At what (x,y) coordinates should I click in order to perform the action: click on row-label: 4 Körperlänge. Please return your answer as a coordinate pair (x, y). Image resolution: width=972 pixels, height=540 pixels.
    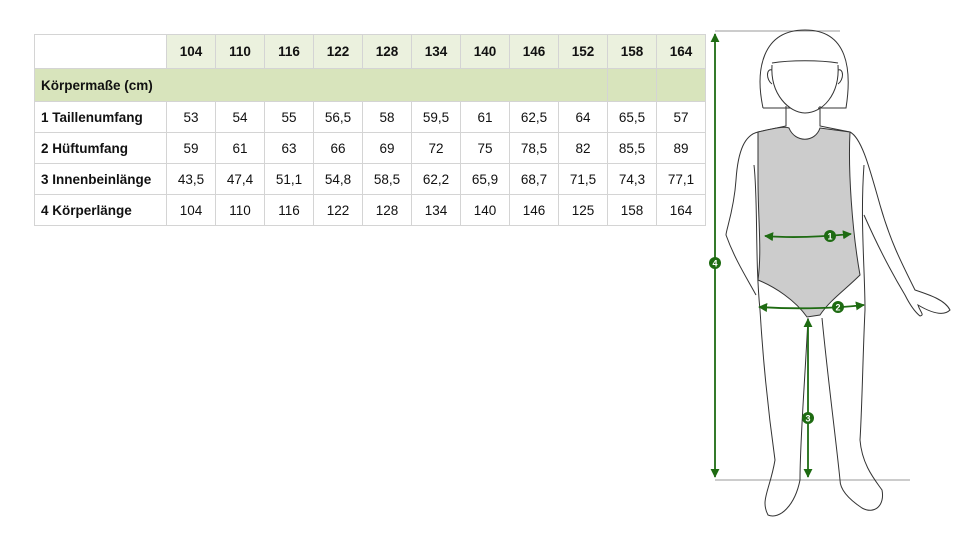
    Looking at the image, I should click on (100, 210).